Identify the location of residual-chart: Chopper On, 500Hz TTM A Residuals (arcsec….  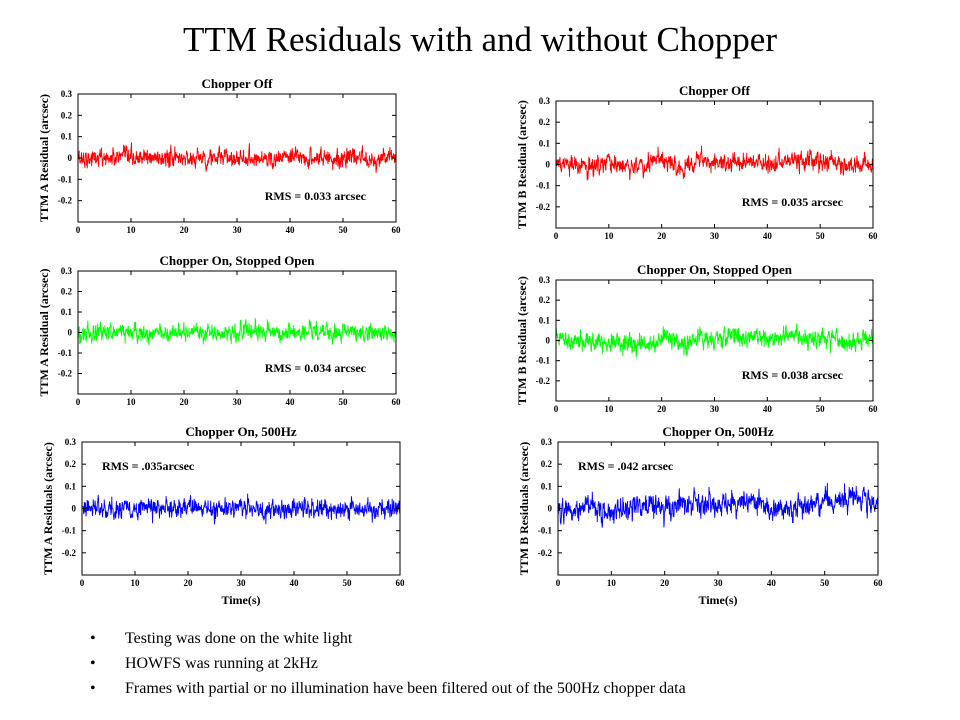
(223, 515).